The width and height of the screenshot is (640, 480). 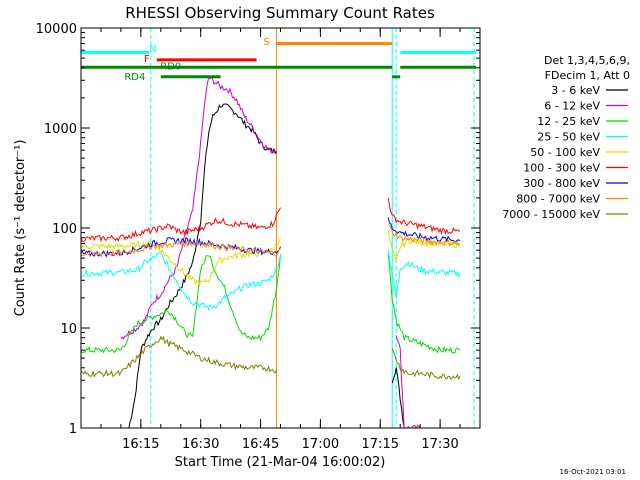 I want to click on y-tick-label: 1, so click(x=73, y=429).